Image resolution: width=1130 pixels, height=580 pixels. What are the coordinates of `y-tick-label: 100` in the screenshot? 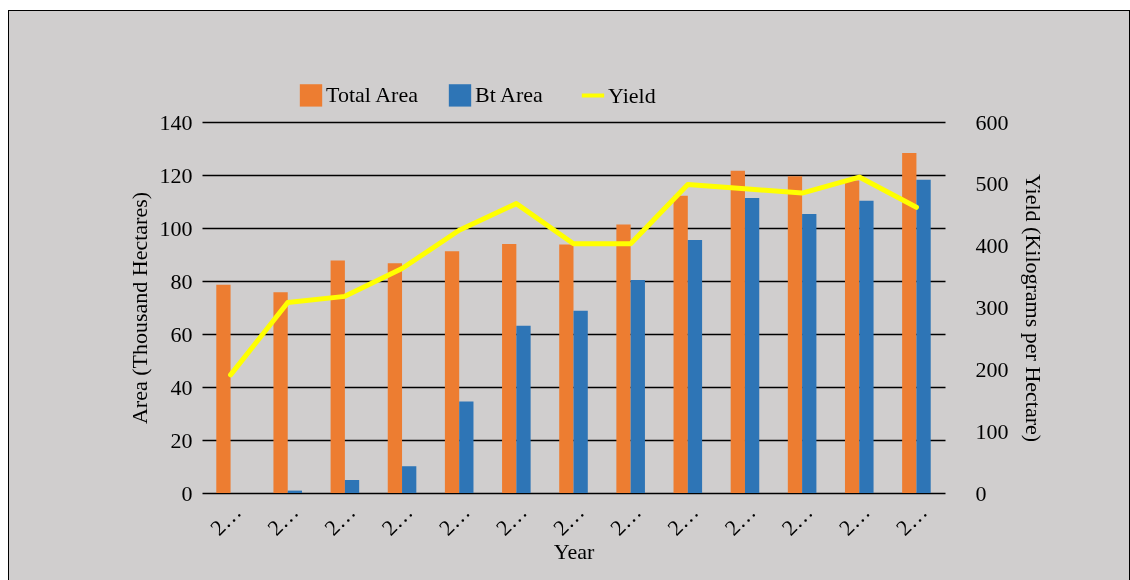 It's located at (176, 228).